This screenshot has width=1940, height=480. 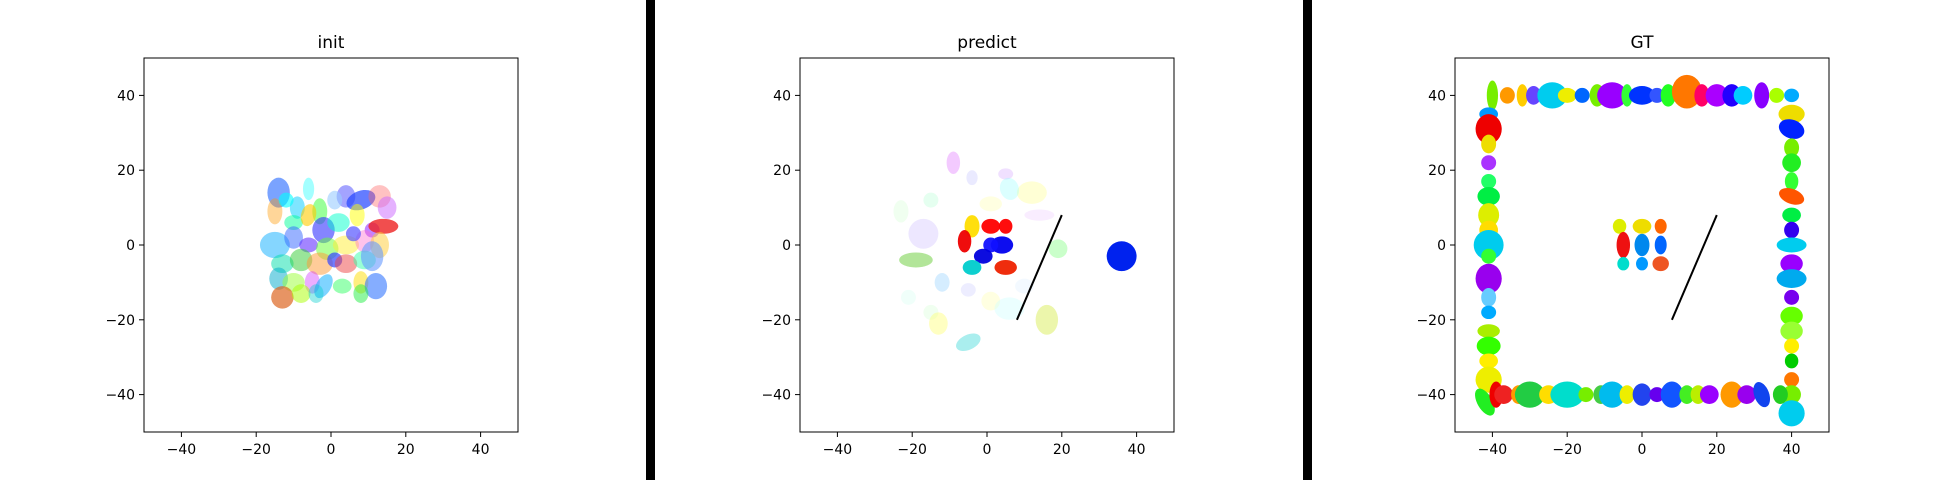 I want to click on y-tick-label: 40, so click(x=782, y=96).